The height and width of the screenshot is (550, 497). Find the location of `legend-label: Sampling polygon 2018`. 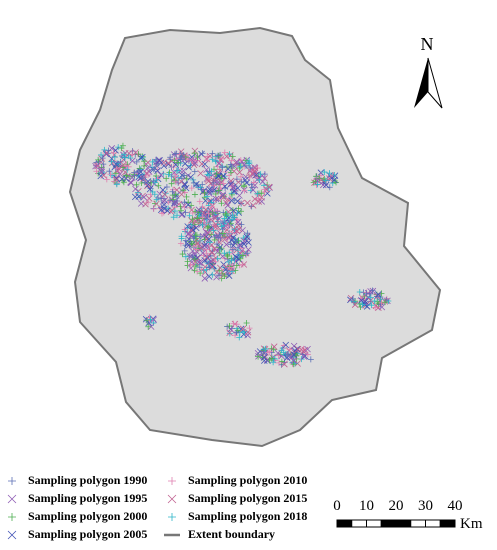

legend-label: Sampling polygon 2018 is located at coordinates (247, 516).